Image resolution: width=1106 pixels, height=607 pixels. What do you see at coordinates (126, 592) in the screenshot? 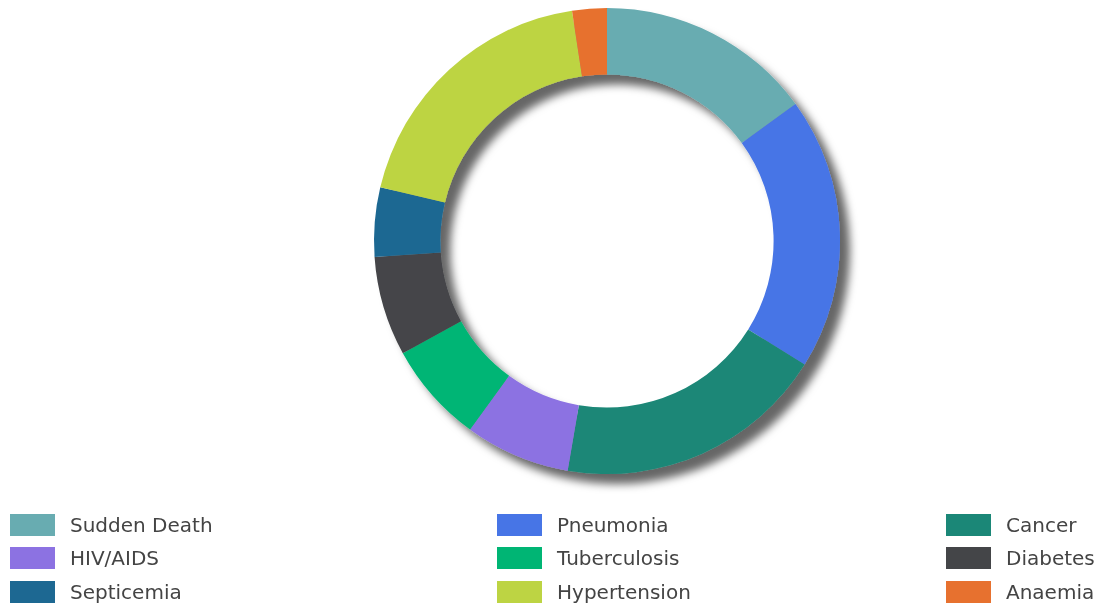
I see `legend-label: Septicemia` at bounding box center [126, 592].